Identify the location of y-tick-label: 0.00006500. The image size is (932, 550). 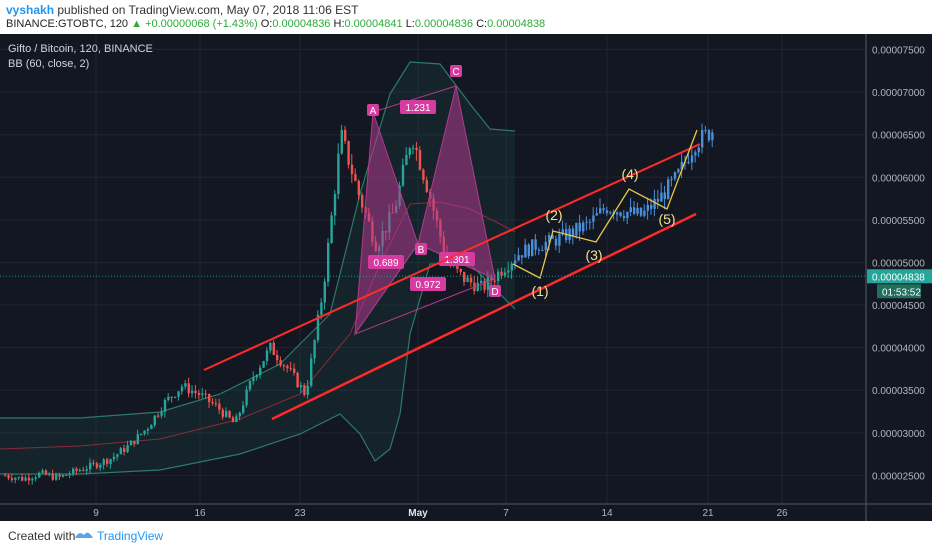
(898, 136).